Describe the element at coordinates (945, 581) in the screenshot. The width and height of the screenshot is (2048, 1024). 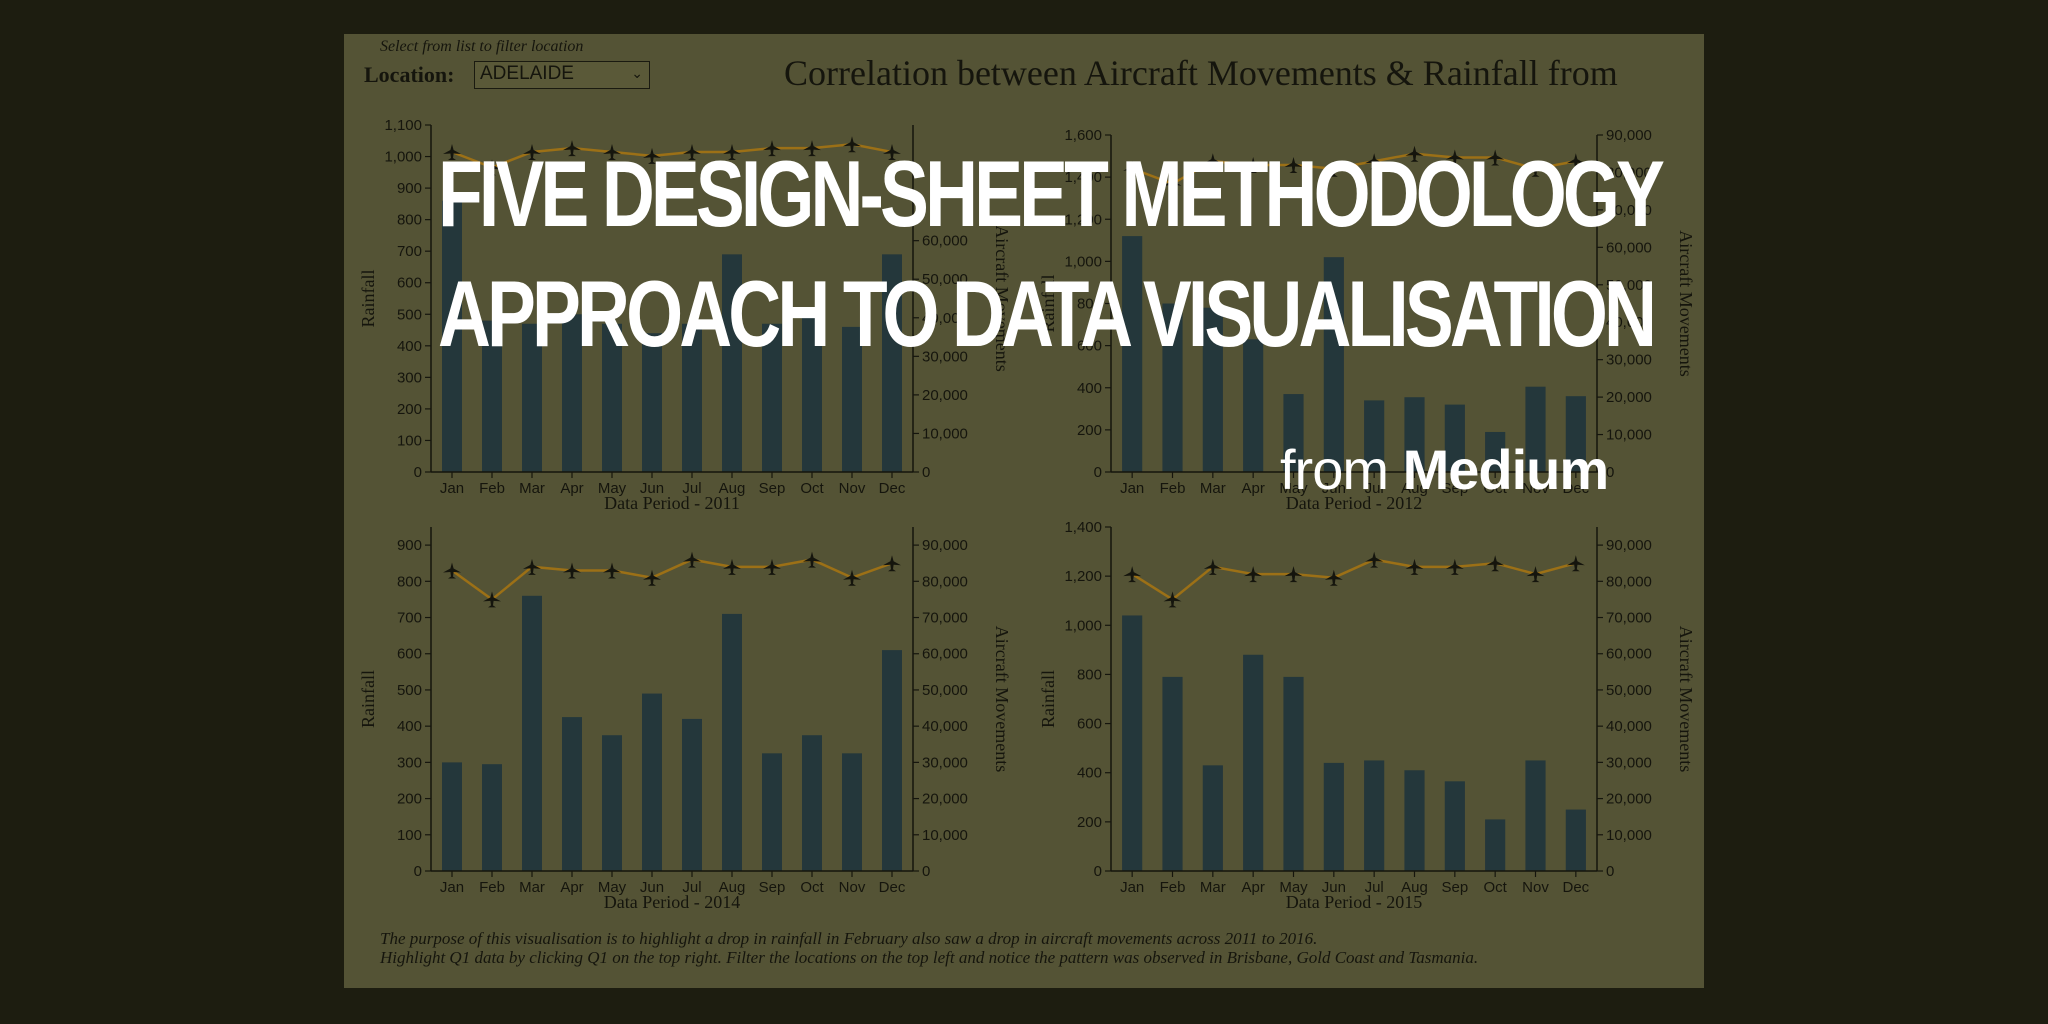
I see `chart-3-y2-tick-label: 80,000` at that location.